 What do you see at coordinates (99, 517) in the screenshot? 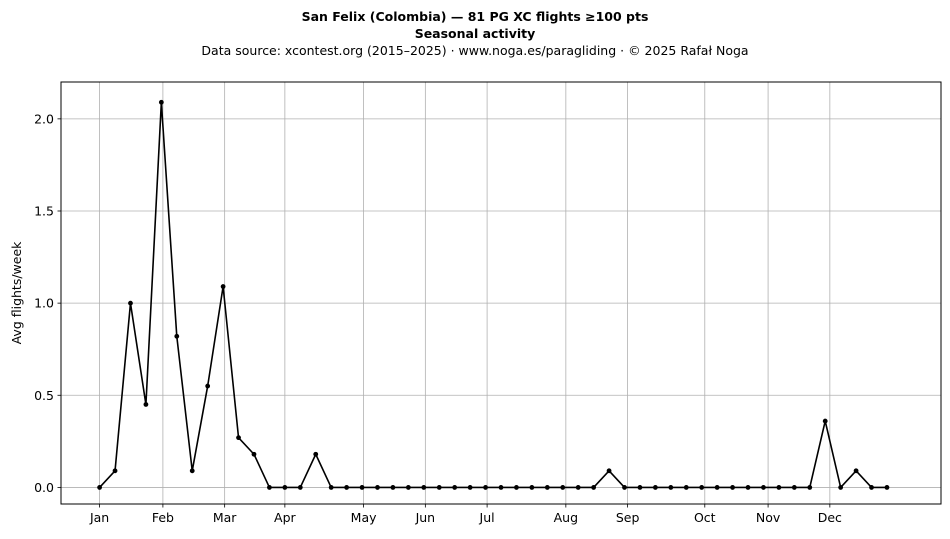
I see `x-tick-label: Jan` at bounding box center [99, 517].